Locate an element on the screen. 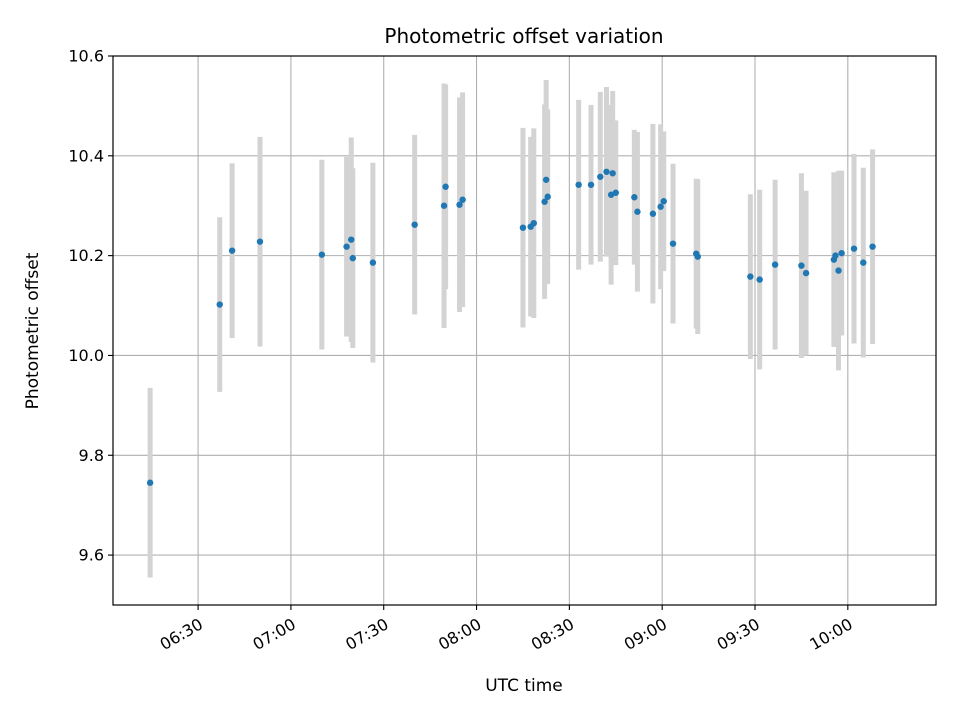 This screenshot has width=960, height=720. y-tick-label: 9.8 is located at coordinates (91, 455).